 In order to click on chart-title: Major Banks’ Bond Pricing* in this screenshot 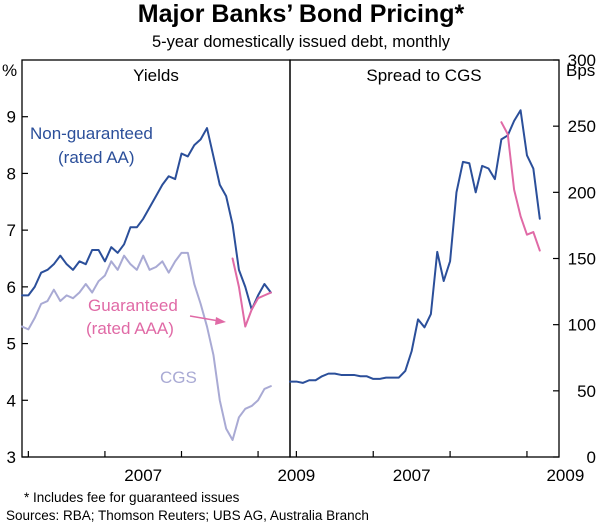, I will do `click(301, 14)`.